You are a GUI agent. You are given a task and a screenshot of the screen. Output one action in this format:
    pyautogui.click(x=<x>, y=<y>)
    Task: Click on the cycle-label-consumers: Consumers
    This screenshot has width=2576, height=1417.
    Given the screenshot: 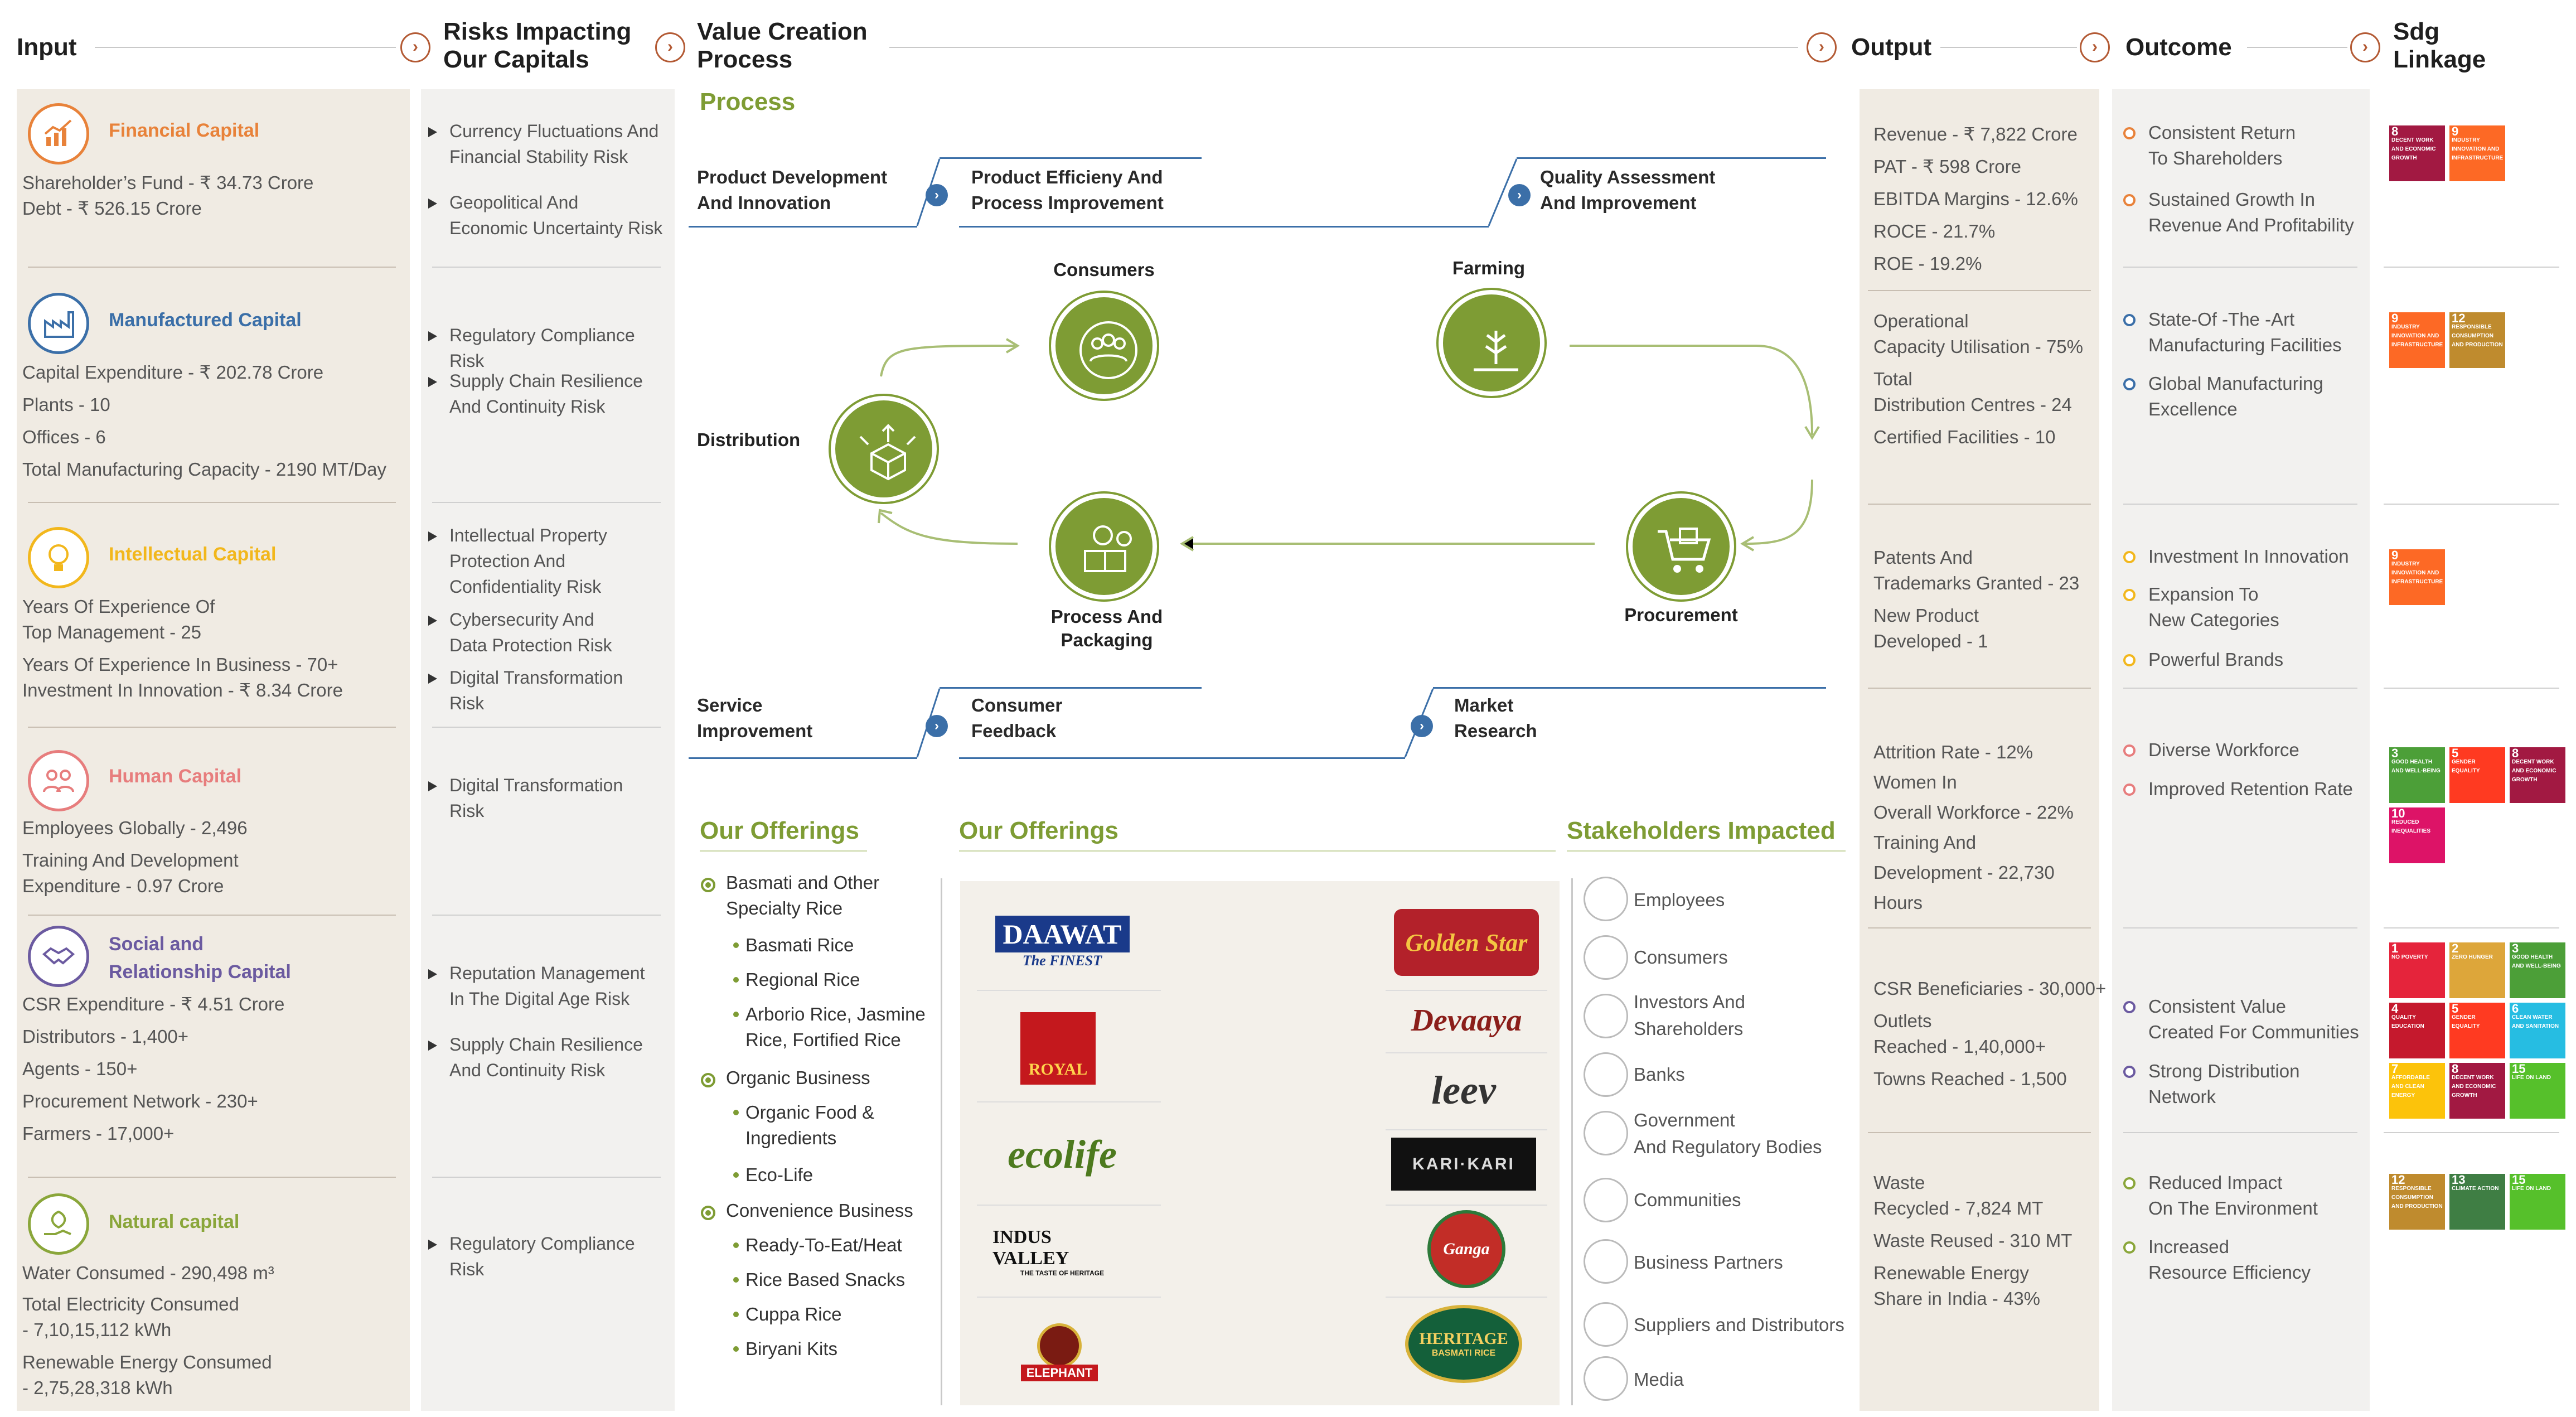 What is the action you would take?
    pyautogui.click(x=1104, y=269)
    